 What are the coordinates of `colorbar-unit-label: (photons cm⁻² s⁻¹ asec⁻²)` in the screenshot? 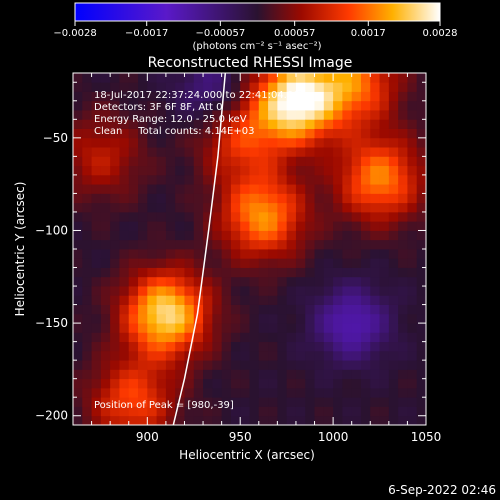 It's located at (256, 46).